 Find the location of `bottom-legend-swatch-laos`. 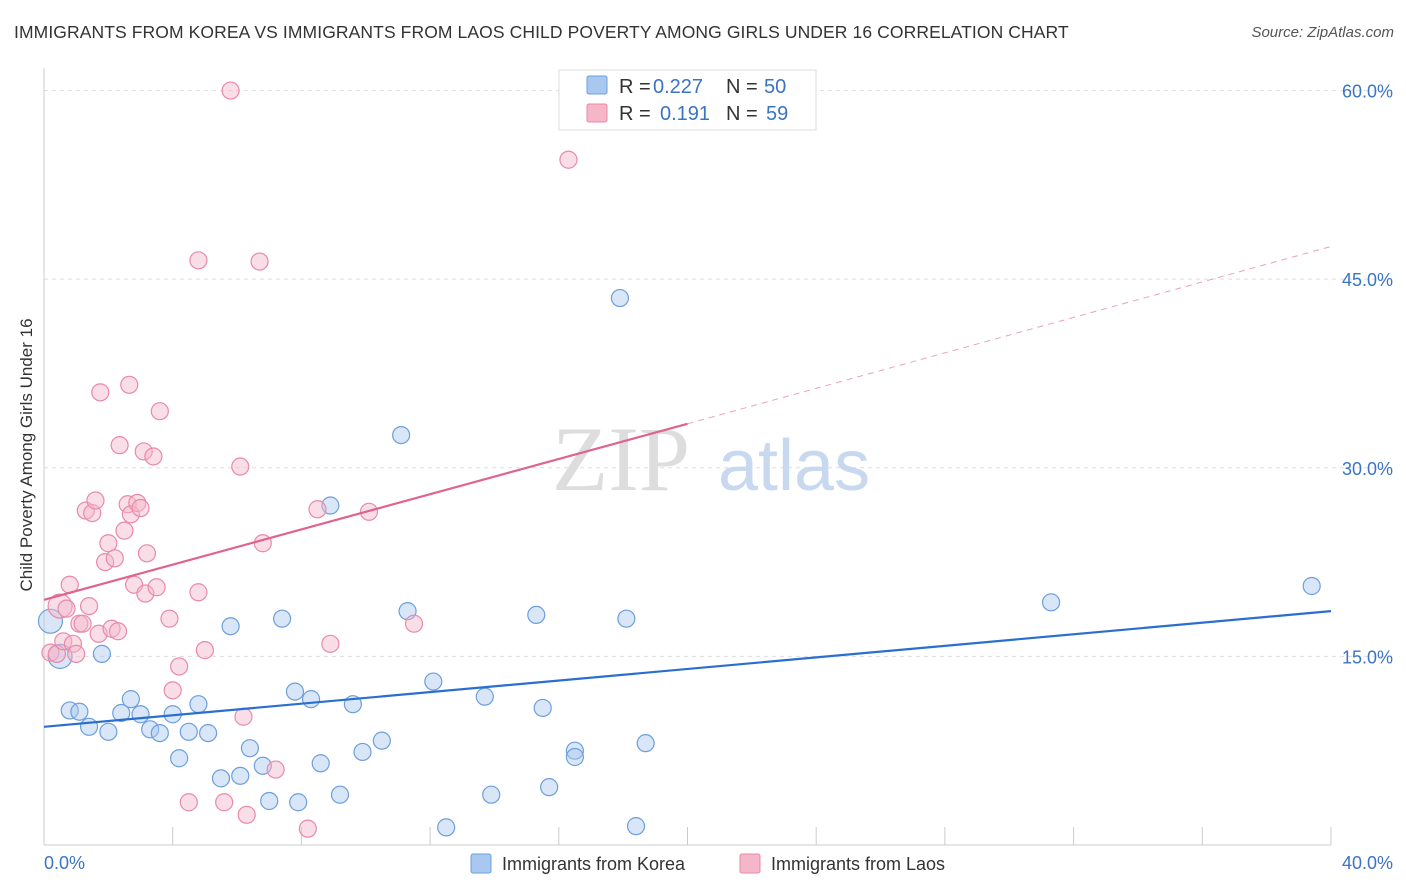

bottom-legend-swatch-laos is located at coordinates (750, 863).